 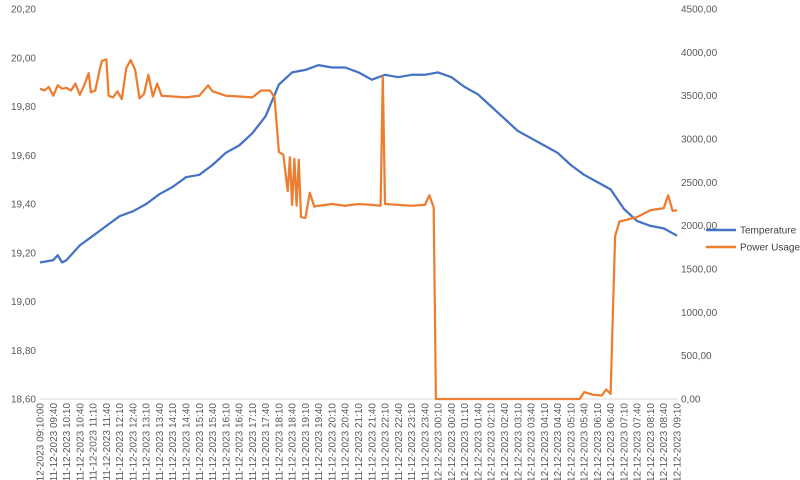 What do you see at coordinates (585, 441) in the screenshot?
I see `x-tick-label: 12-12-2023 05:40` at bounding box center [585, 441].